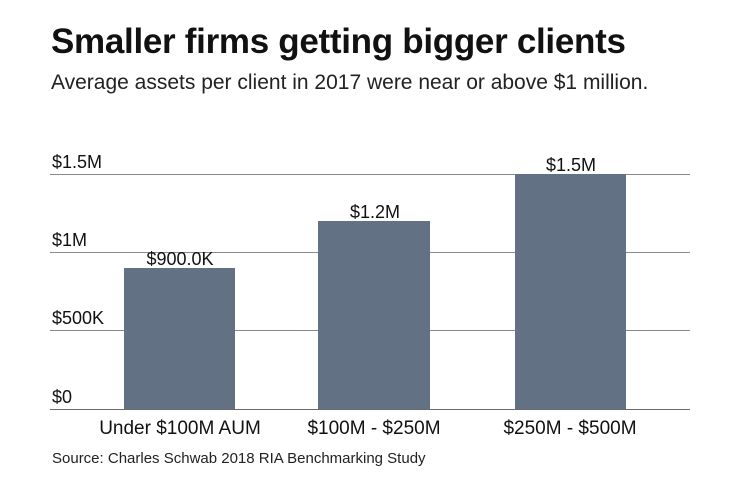  Describe the element at coordinates (370, 409) in the screenshot. I see `x-axis-baseline` at that location.